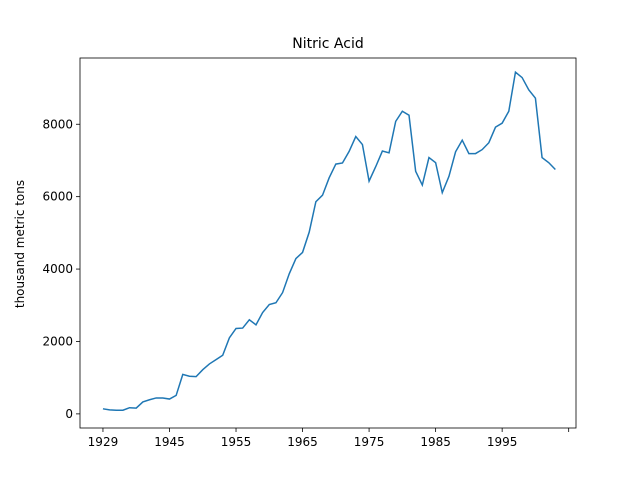 This screenshot has width=640, height=484. Describe the element at coordinates (69, 414) in the screenshot. I see `y-tick-label: 0` at that location.